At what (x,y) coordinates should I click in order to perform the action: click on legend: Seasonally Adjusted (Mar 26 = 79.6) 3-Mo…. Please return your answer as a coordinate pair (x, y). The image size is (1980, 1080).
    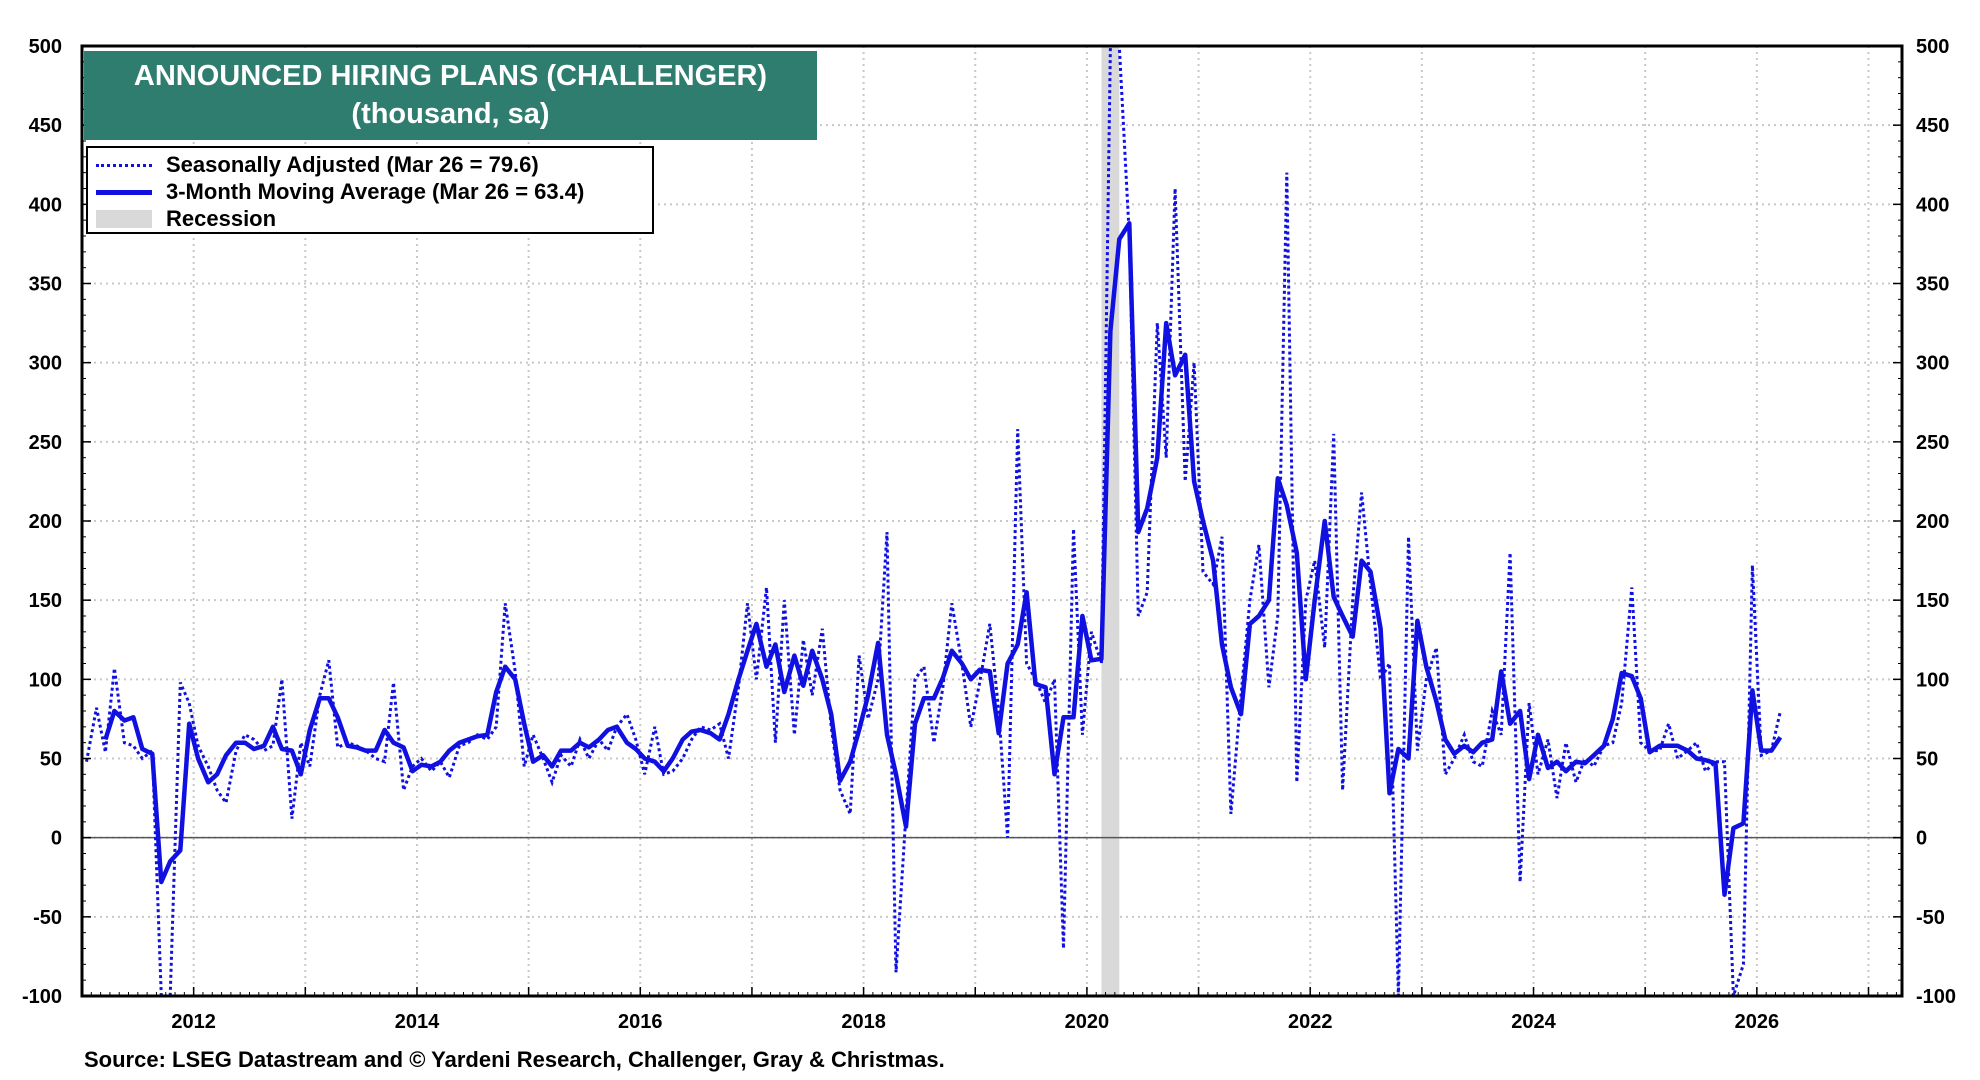
    Looking at the image, I should click on (370, 190).